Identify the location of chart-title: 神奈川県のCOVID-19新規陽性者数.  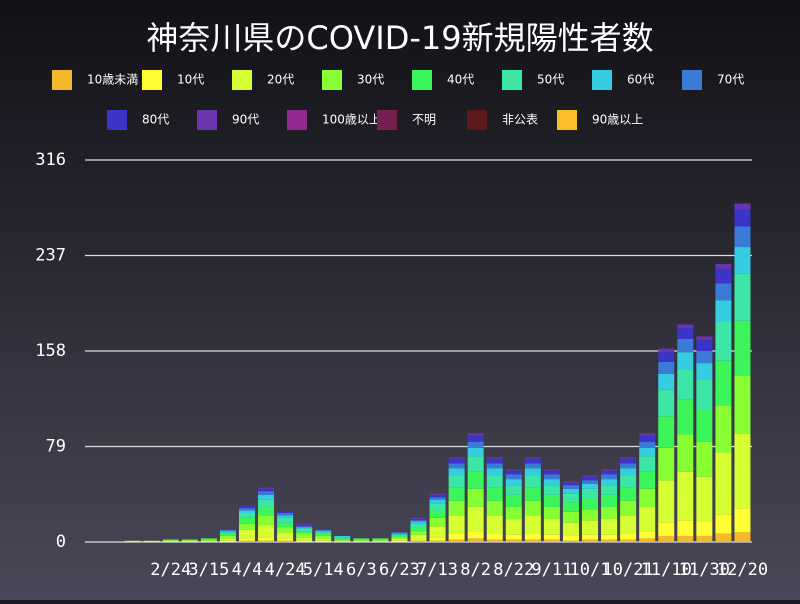
(399, 38).